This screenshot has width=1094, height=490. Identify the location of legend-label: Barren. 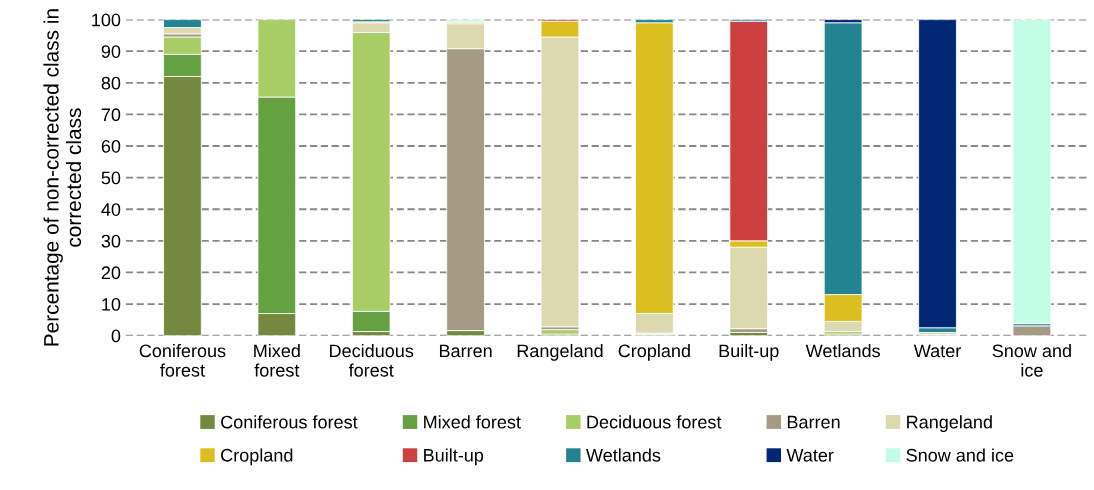
(813, 422).